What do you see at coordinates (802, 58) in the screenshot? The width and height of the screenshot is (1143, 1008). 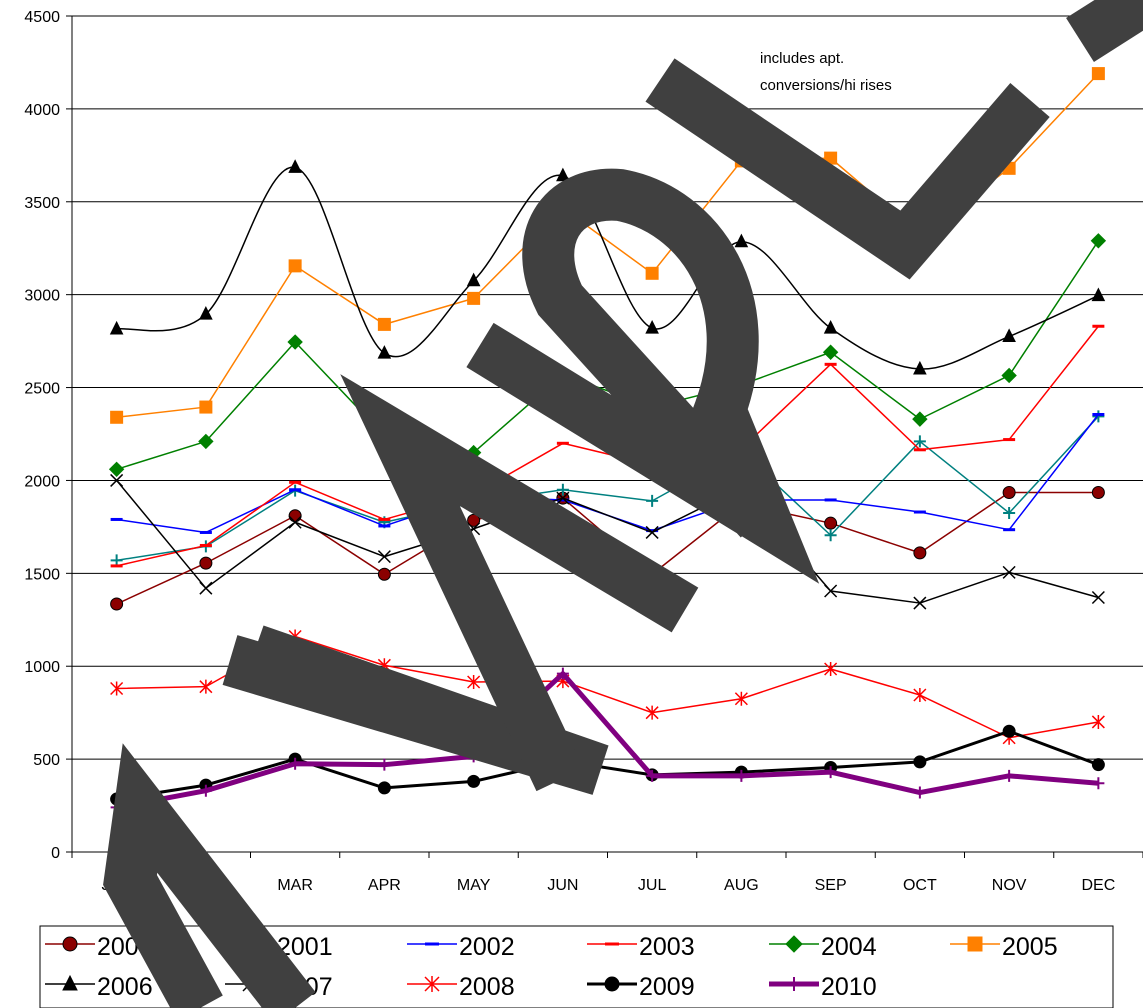 I see `annotation-line-1: includes apt.` at bounding box center [802, 58].